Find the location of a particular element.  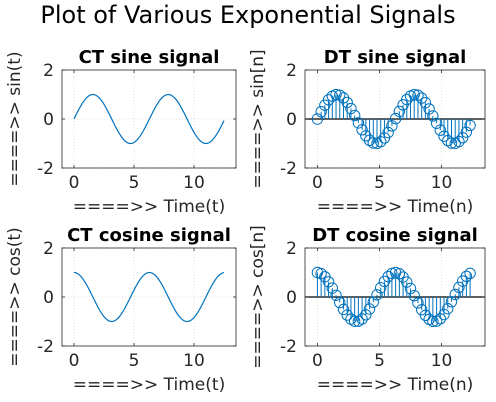

subplot-title: DT cosine signal is located at coordinates (395, 235).